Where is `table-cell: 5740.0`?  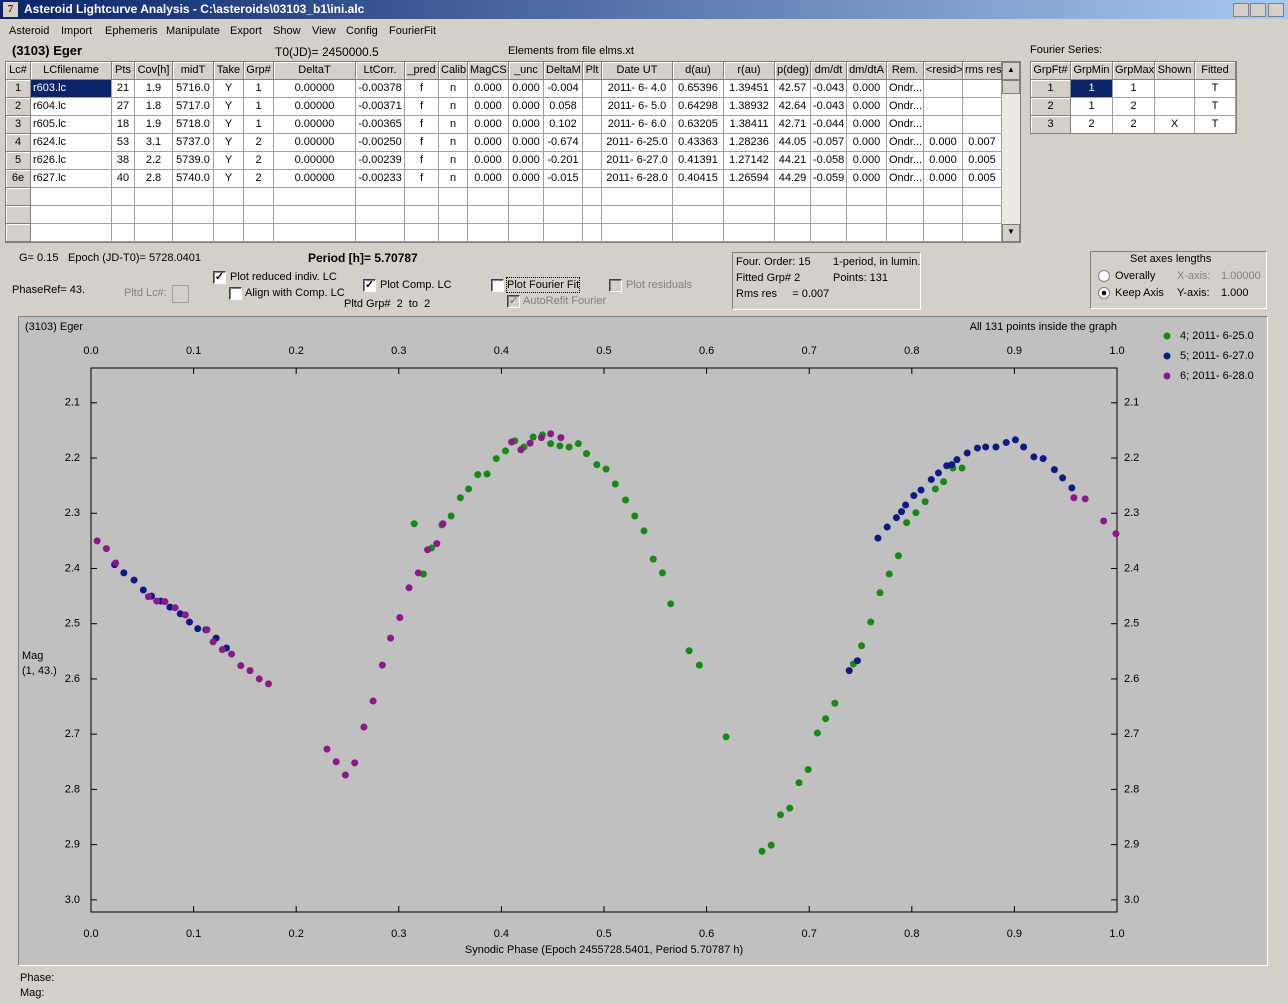
table-cell: 5740.0 is located at coordinates (193, 179).